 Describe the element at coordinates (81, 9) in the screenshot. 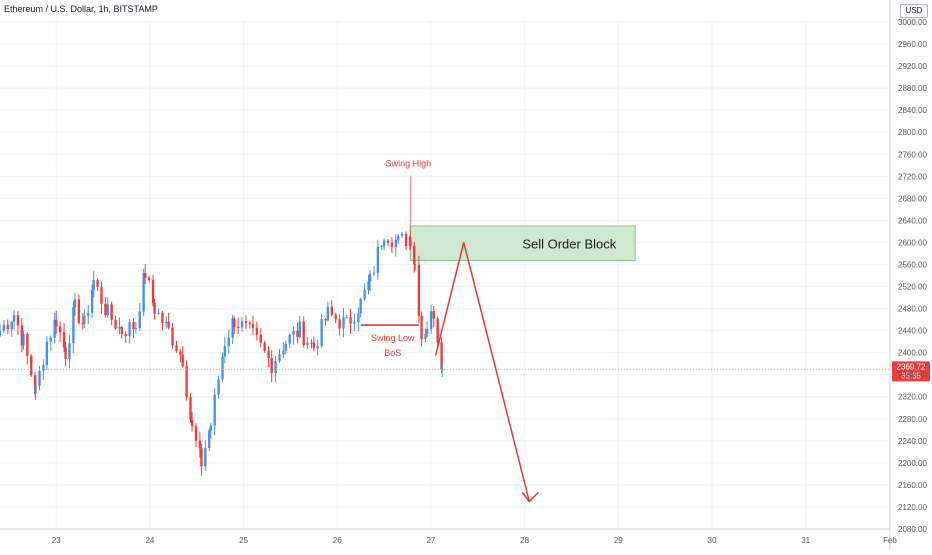

I see `chart-title: Ethereum / U.S. Dollar, 1h, BITSTAMP` at that location.